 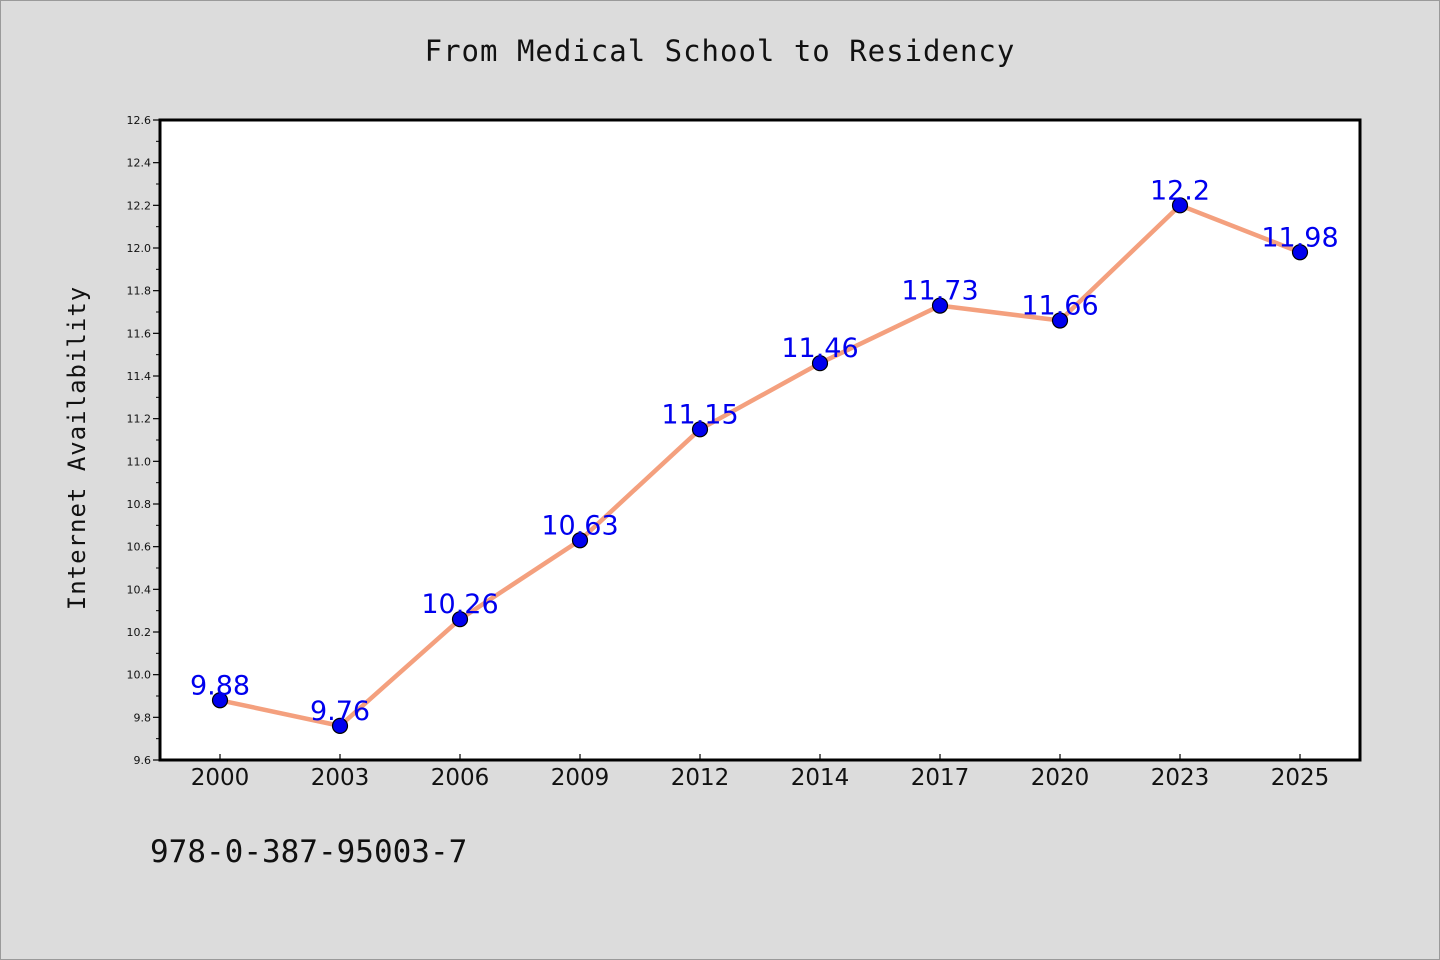 I want to click on footer-code: 978-0-387-95003-7, so click(x=309, y=852).